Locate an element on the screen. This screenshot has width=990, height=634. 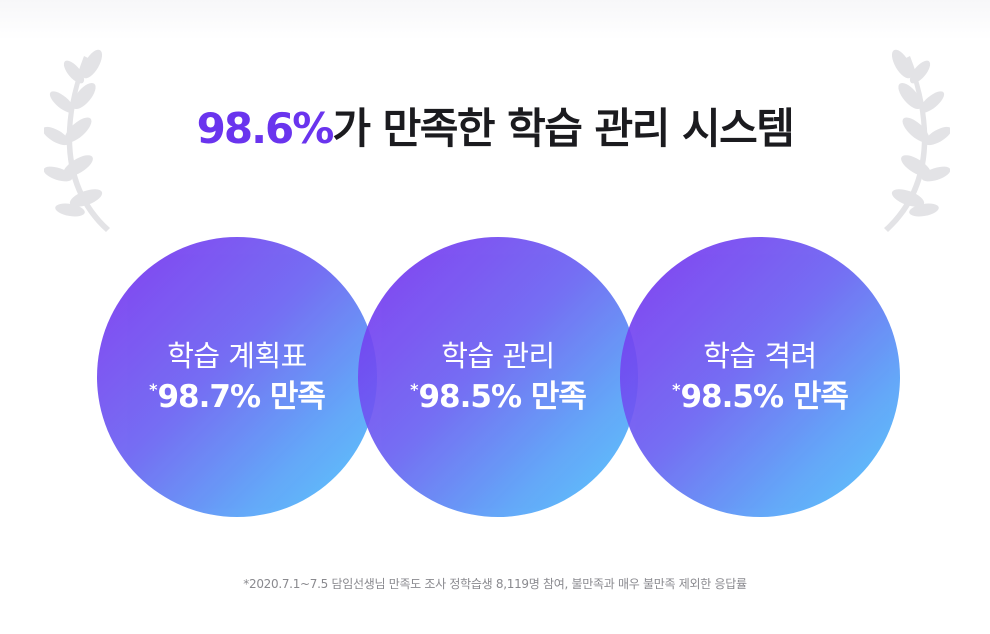
stat-circle-encourage: 학습 격려 *98.5% 만족 is located at coordinates (760, 377).